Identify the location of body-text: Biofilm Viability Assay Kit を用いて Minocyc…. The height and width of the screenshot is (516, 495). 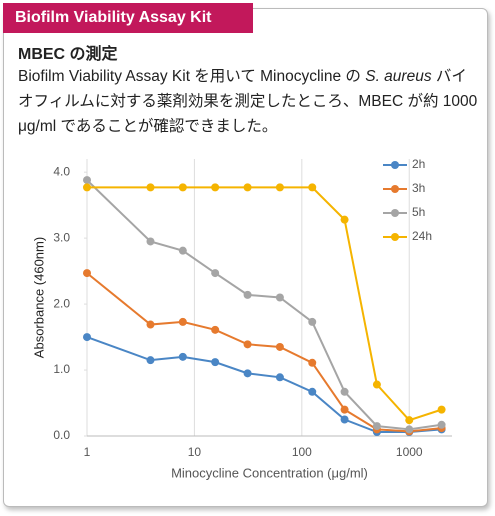
(192, 76).